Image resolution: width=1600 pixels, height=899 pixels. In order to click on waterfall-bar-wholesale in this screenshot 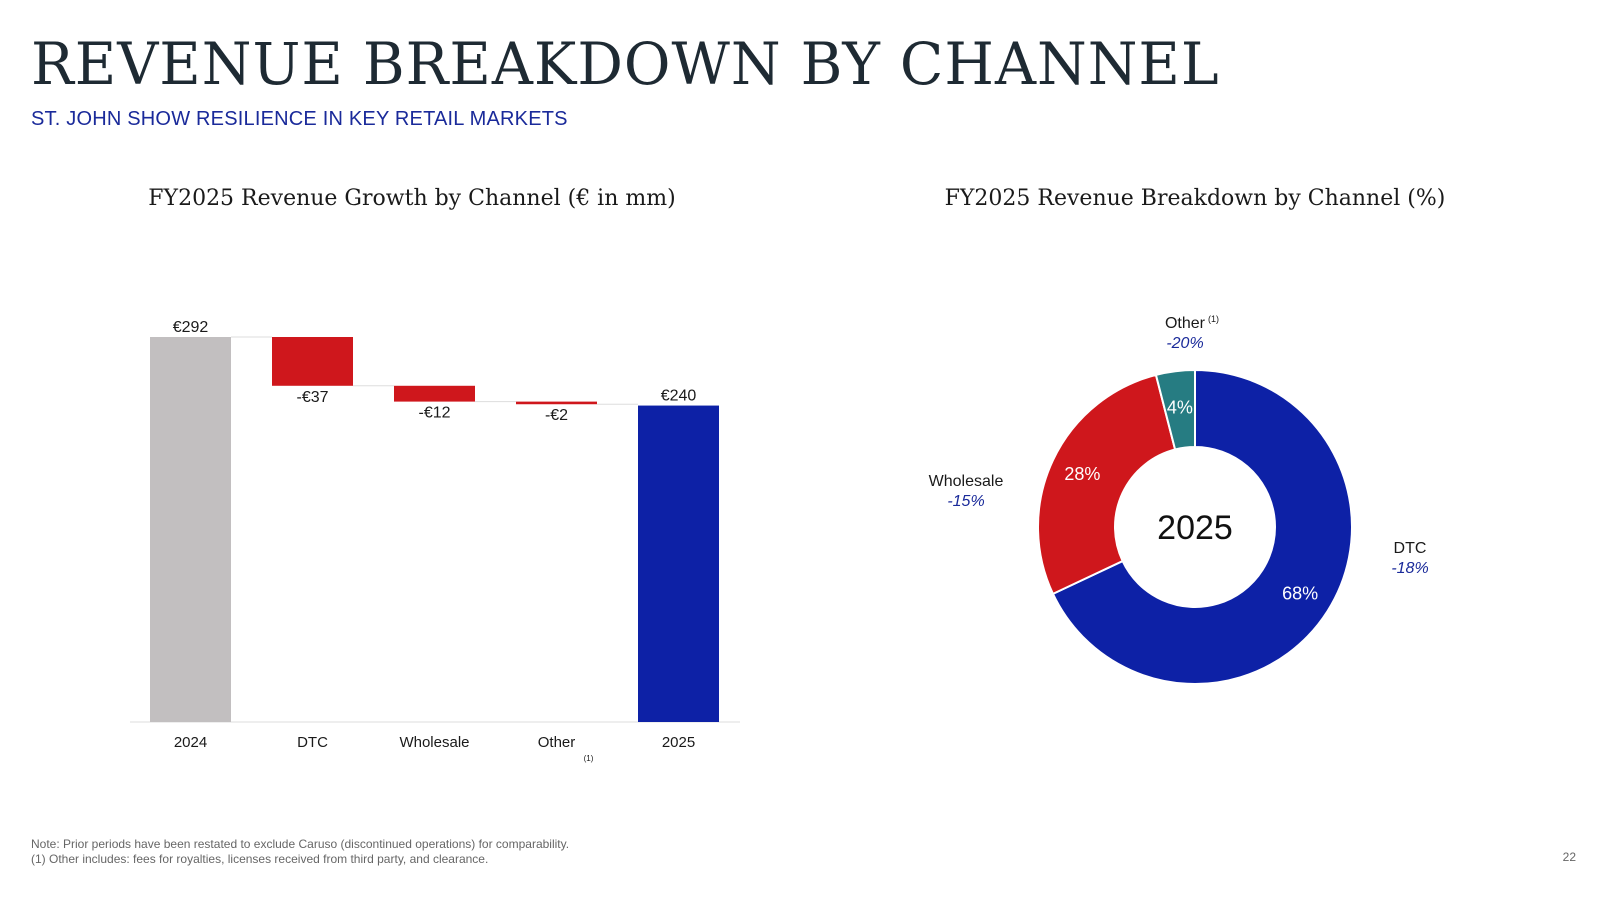, I will do `click(434, 393)`.